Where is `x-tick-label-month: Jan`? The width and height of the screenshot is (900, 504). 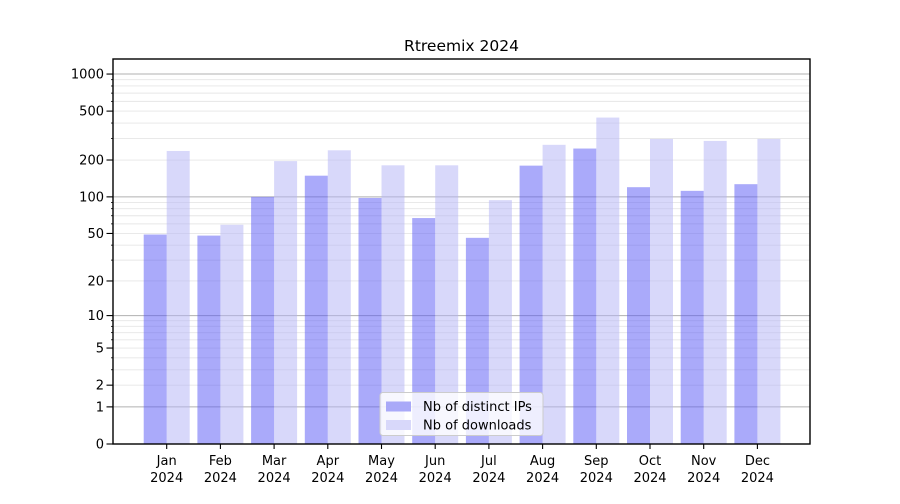 x-tick-label-month: Jan is located at coordinates (166, 461).